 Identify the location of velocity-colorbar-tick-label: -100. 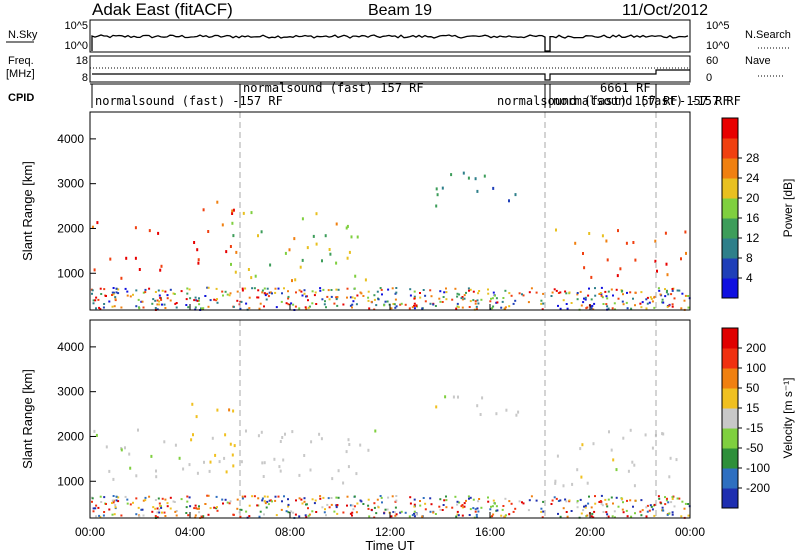
(758, 468).